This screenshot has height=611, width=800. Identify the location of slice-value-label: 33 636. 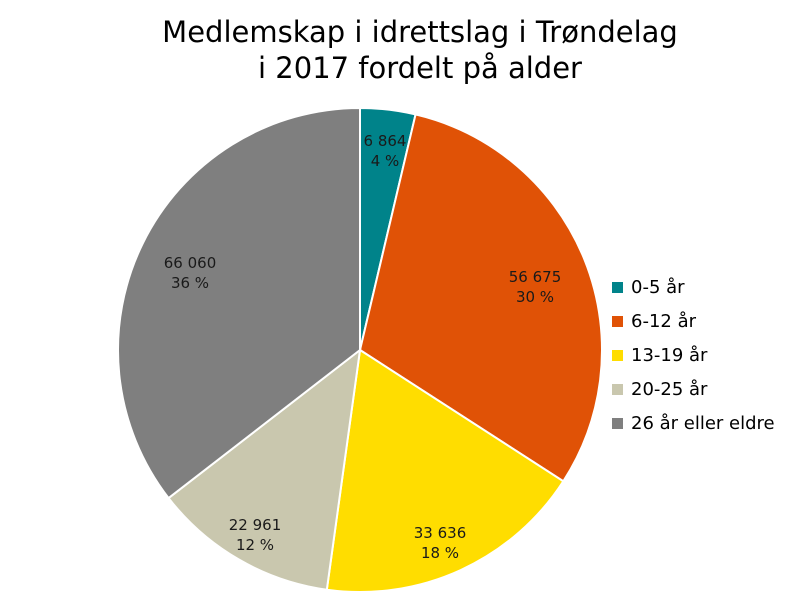
(440, 533).